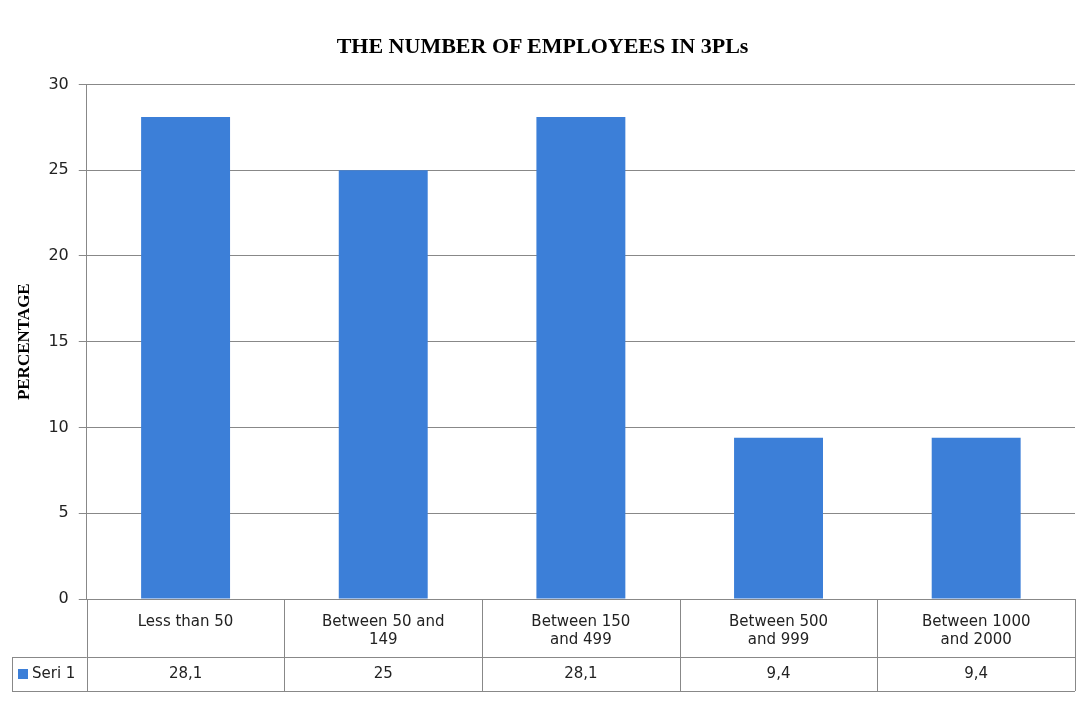  What do you see at coordinates (976, 629) in the screenshot?
I see `x-tick-label: Between 1000 and 2000` at bounding box center [976, 629].